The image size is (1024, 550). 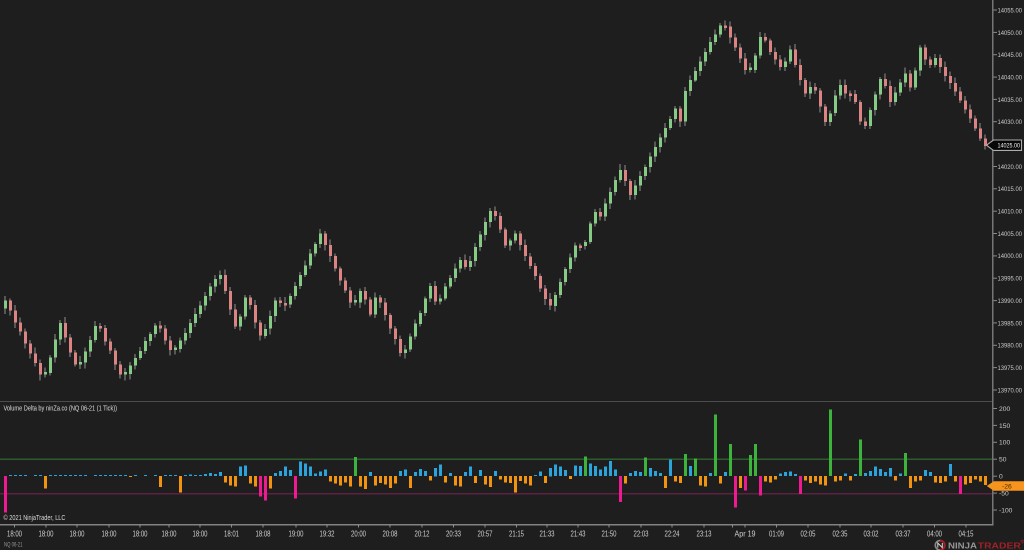 What do you see at coordinates (578, 534) in the screenshot?
I see `svg-text: 21:43` at bounding box center [578, 534].